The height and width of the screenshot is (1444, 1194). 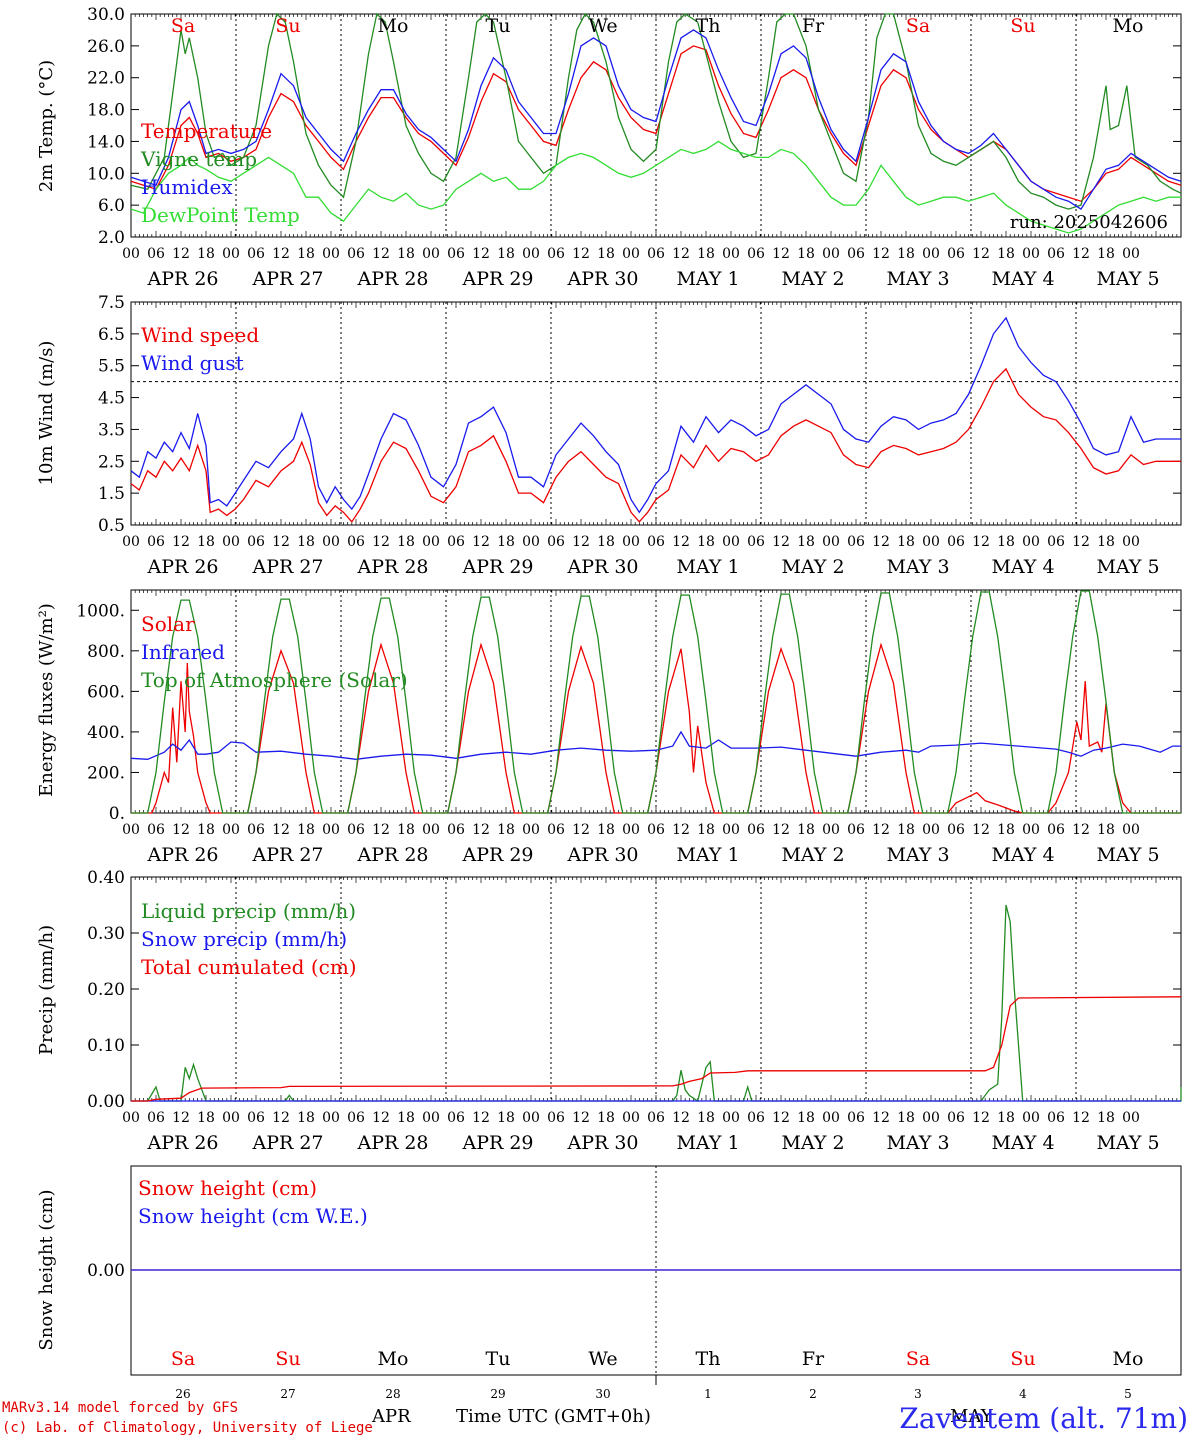 What do you see at coordinates (111, 526) in the screenshot?
I see `y-tick-label: 0.5` at bounding box center [111, 526].